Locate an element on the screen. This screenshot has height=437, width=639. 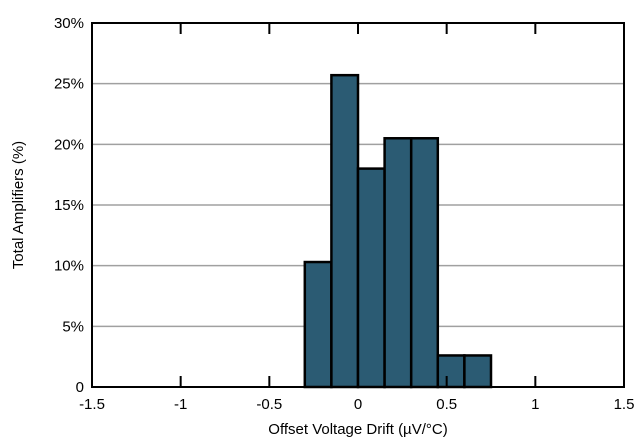
y-tick-label-6: 30% is located at coordinates (69, 23).